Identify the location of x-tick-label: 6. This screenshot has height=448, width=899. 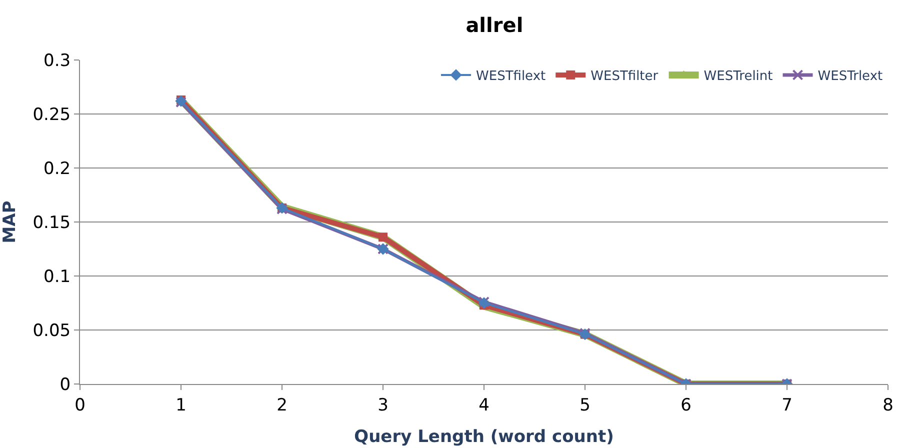
(686, 405).